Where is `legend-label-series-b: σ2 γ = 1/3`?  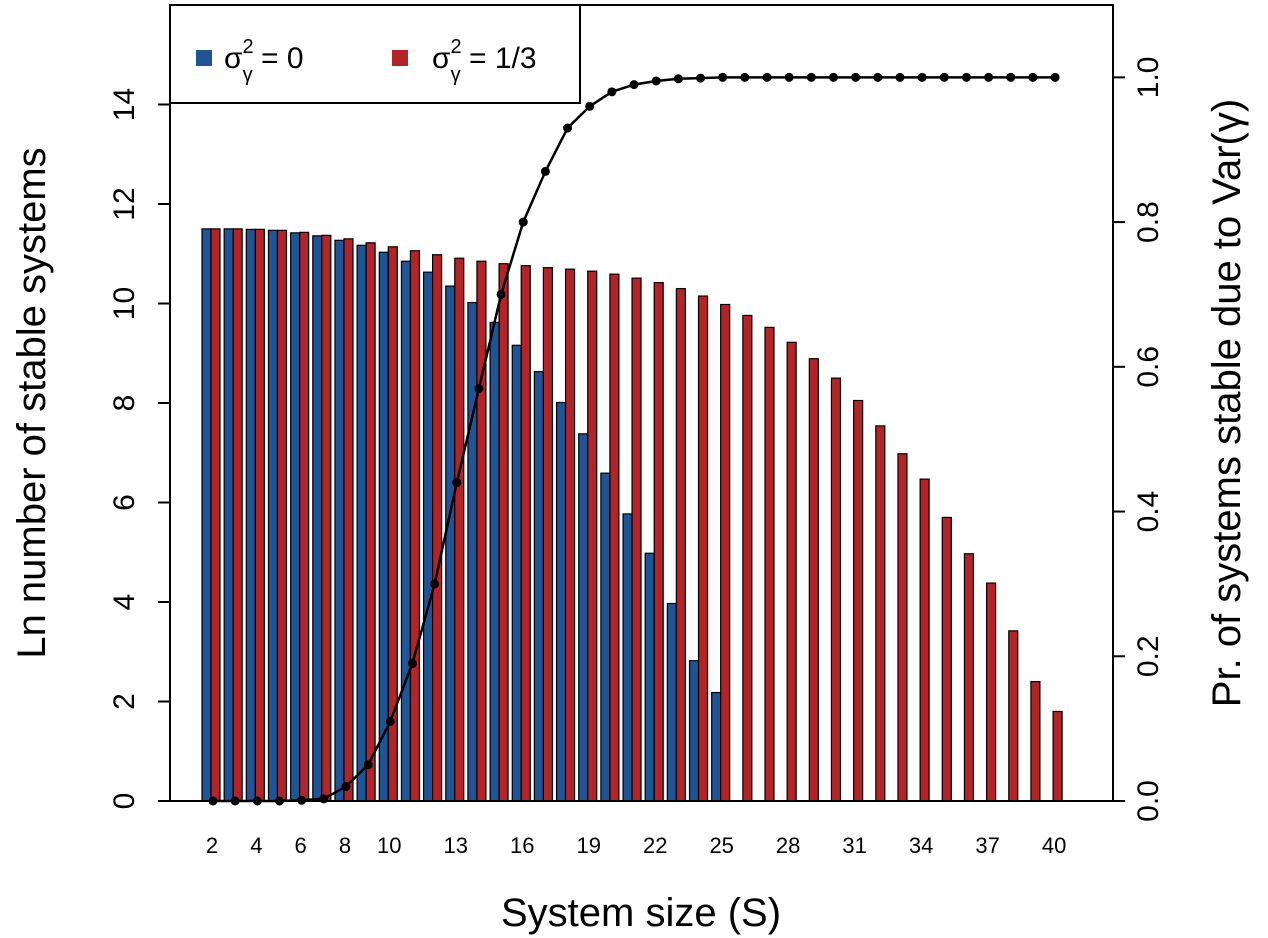 legend-label-series-b: σ2 γ = 1/3 is located at coordinates (484, 61).